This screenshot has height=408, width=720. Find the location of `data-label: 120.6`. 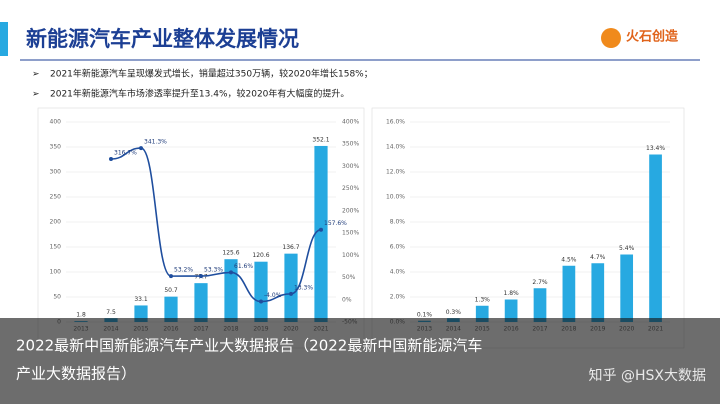

data-label: 120.6 is located at coordinates (260, 255).